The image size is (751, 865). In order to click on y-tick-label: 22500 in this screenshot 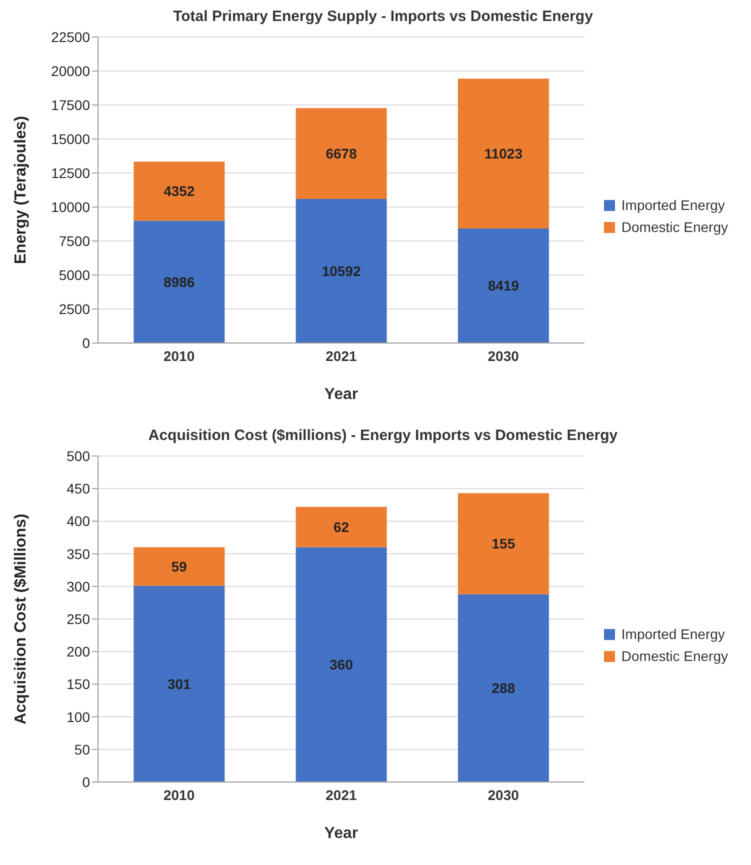, I will do `click(70, 36)`.